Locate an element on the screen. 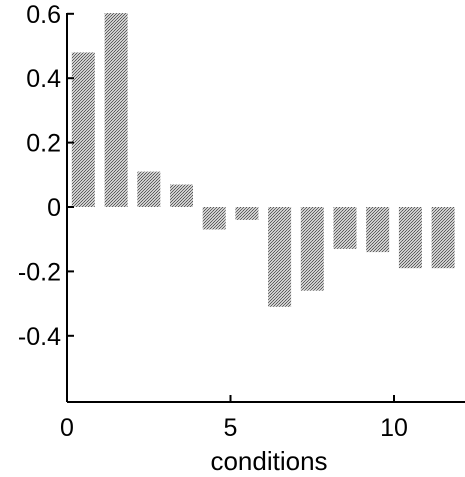  x-tick-label: 10 is located at coordinates (394, 428).